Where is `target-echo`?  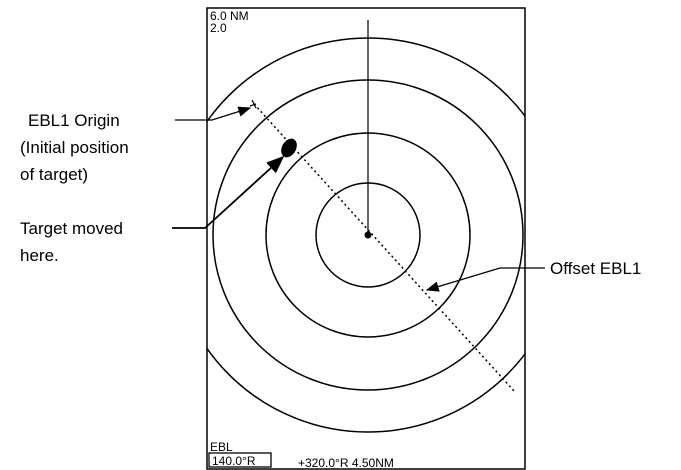 target-echo is located at coordinates (289, 148).